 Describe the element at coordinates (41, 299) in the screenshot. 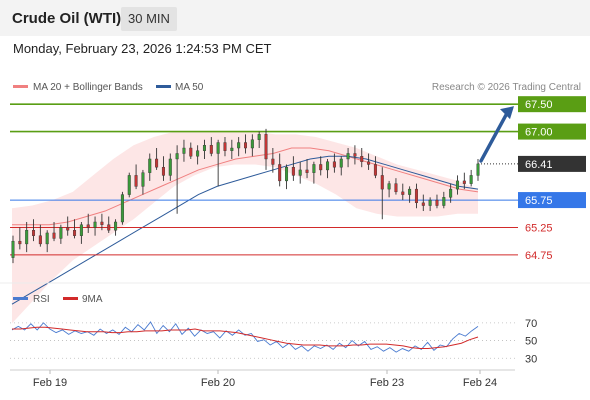

I see `legend-label-rsi: RSI` at that location.